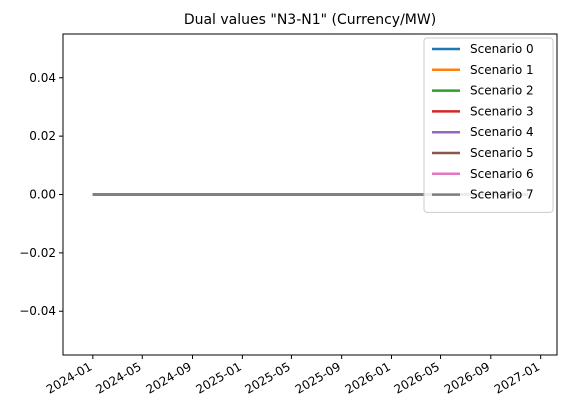 The height and width of the screenshot is (419, 567). I want to click on x-tick-label: 2026-01, so click(368, 377).